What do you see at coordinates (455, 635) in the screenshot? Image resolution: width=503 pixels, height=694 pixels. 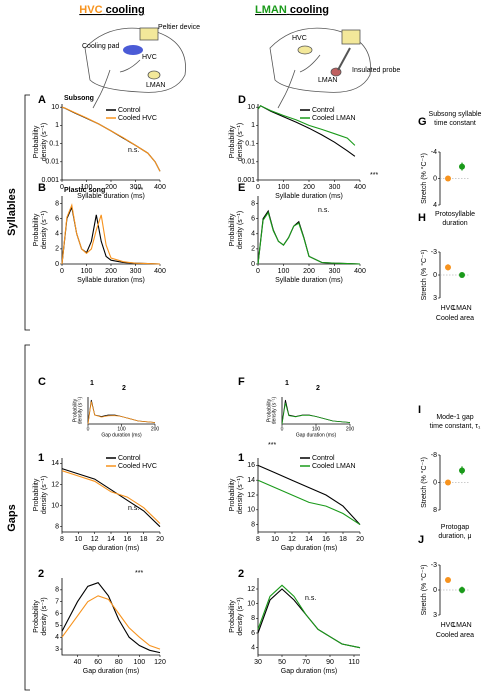 I see `x-axis-label: Cooled area` at bounding box center [455, 635].